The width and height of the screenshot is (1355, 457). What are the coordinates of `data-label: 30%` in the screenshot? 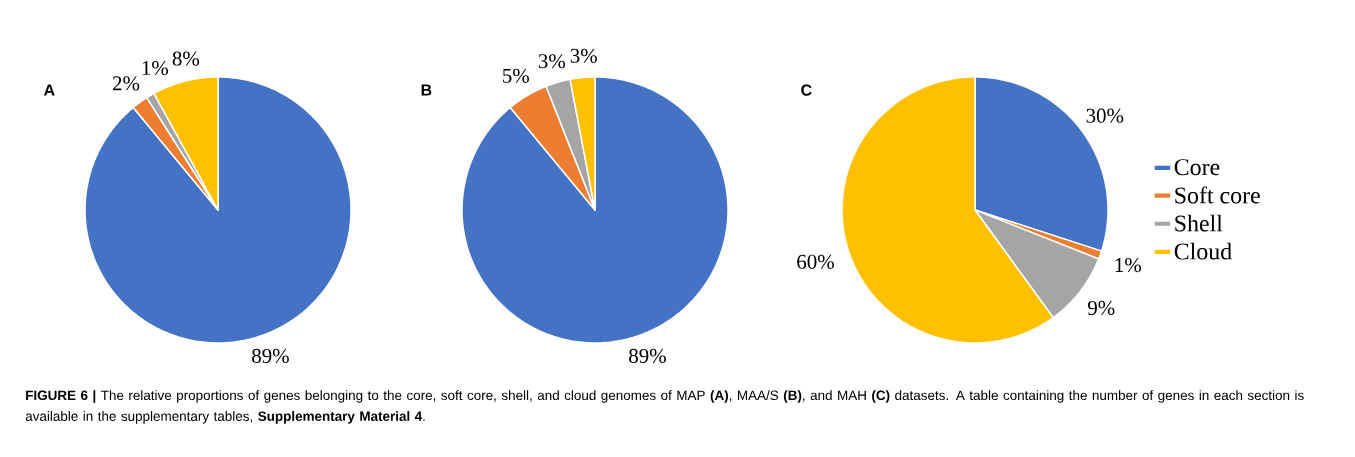 It's located at (1105, 115).